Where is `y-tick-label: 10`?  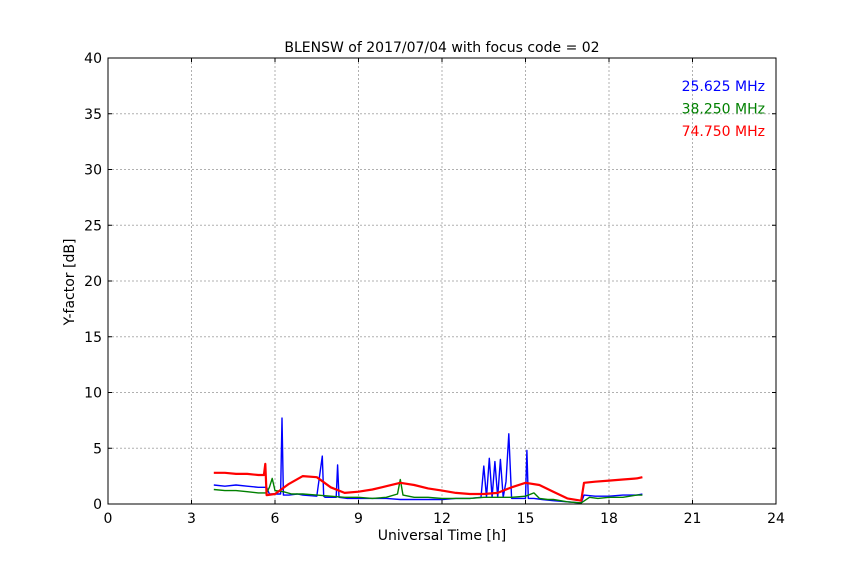
y-tick-label: 10 is located at coordinates (93, 394).